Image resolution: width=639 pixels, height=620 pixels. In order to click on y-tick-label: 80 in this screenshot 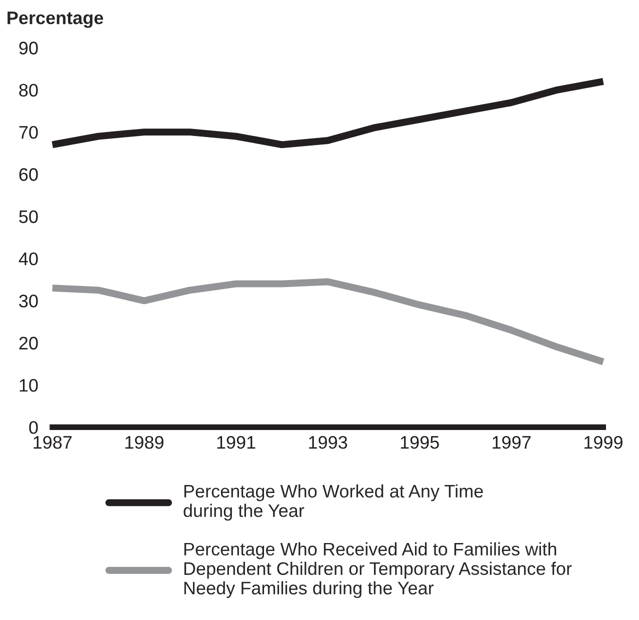, I will do `click(28, 90)`.